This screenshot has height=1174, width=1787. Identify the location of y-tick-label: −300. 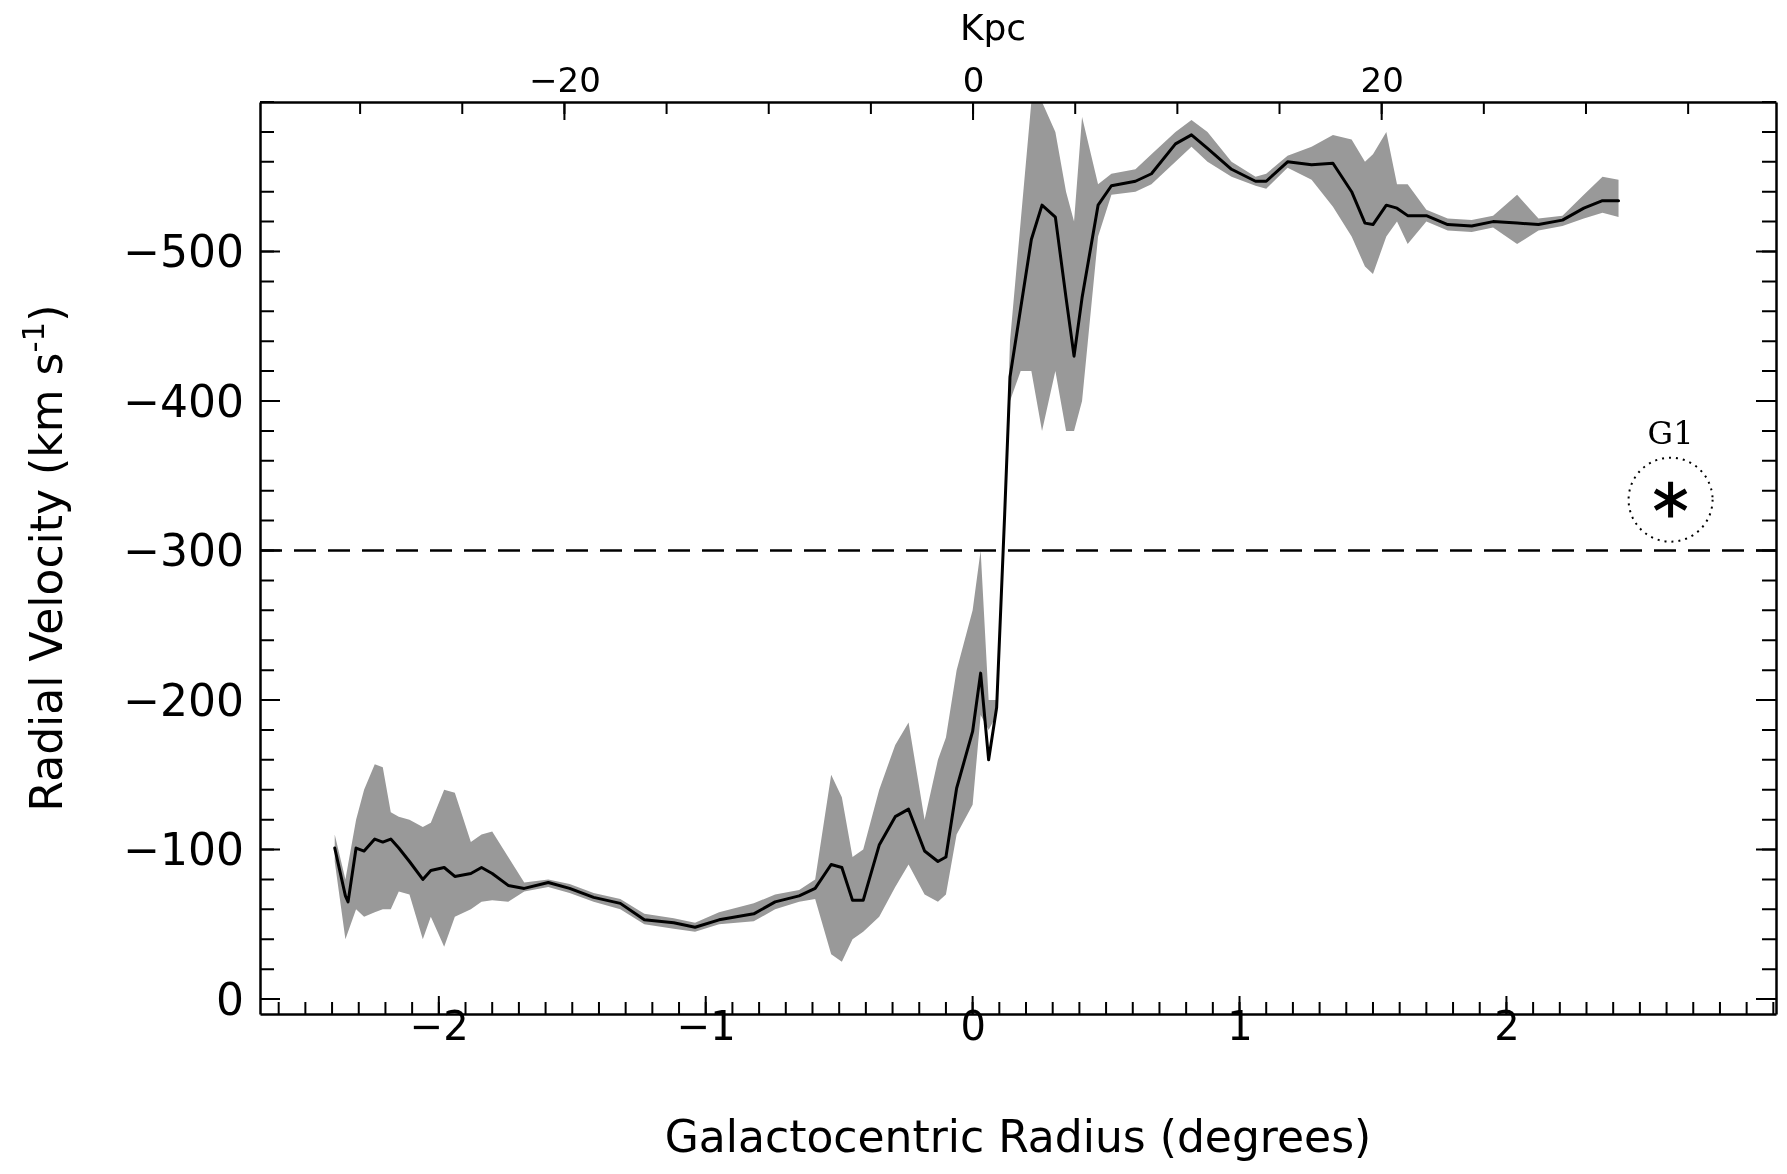
(183, 551).